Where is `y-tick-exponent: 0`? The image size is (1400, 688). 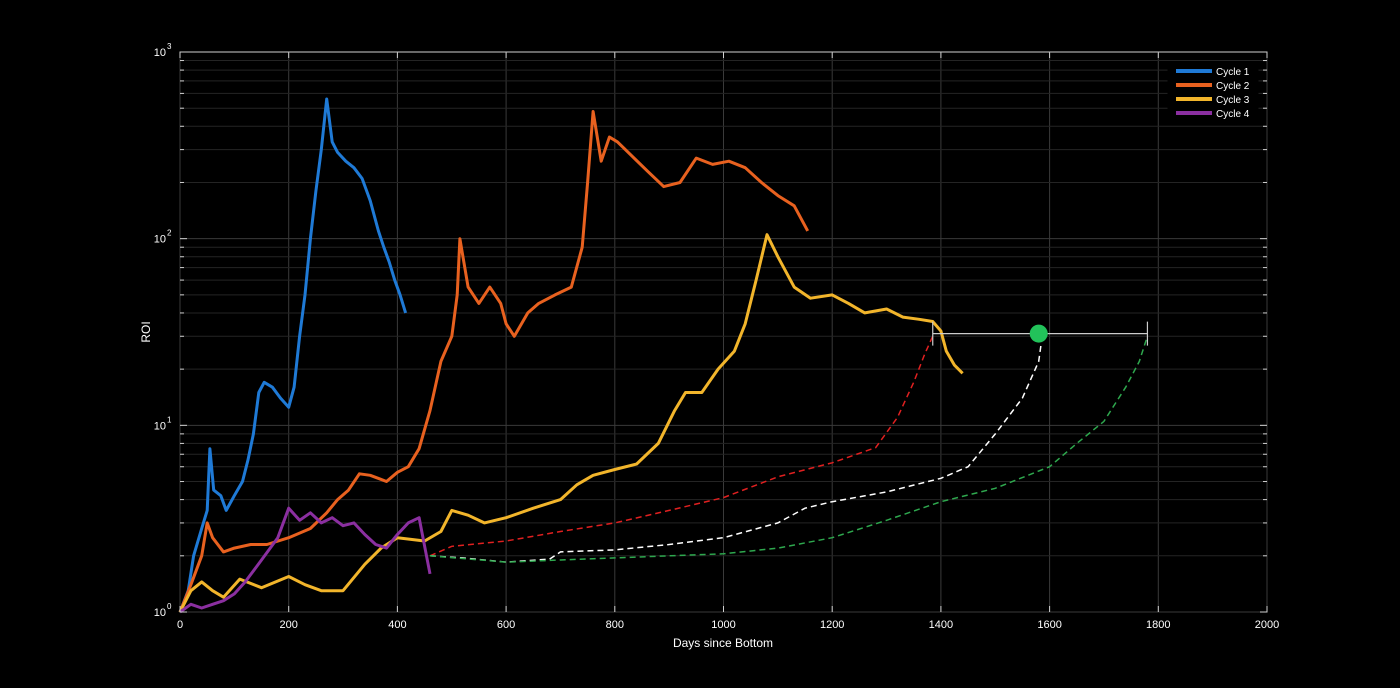
y-tick-exponent: 0 is located at coordinates (169, 606).